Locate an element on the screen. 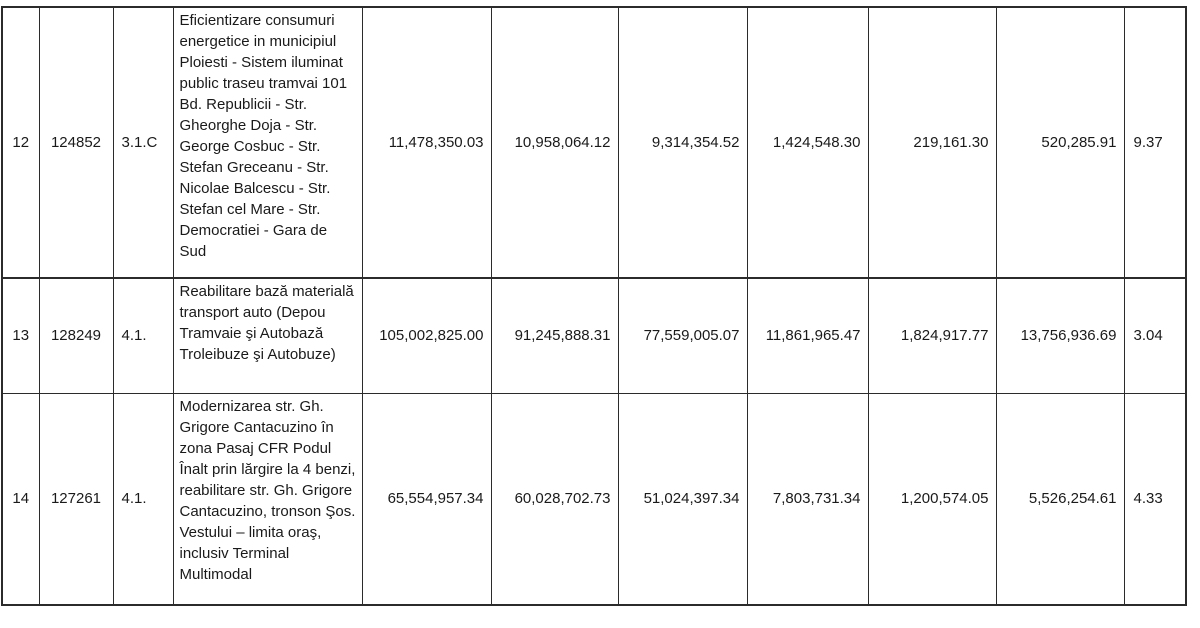 This screenshot has height=628, width=1200. cell-value-2: 91,245,888.31 is located at coordinates (554, 335).